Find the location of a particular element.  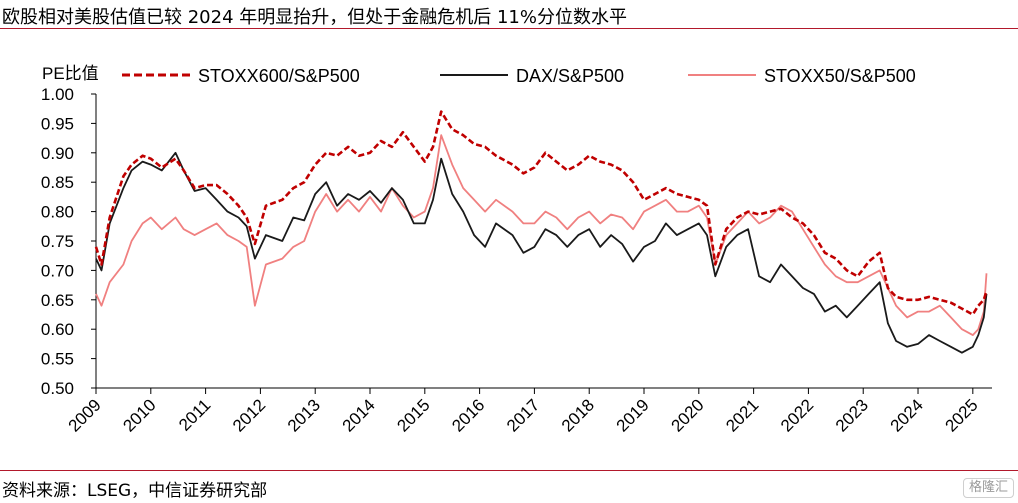

y-tick-label: 0.80 is located at coordinates (57, 212).